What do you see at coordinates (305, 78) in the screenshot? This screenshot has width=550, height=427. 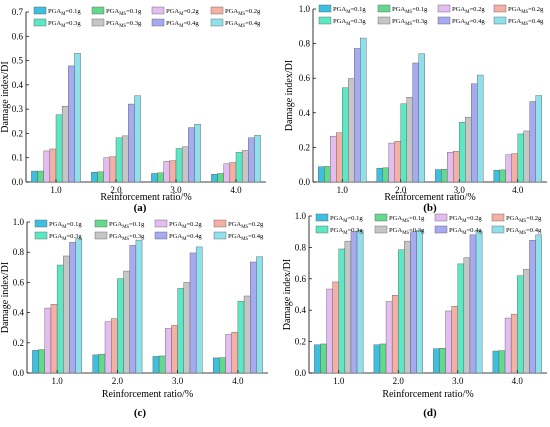 I see `y-tick-label: 0.6` at bounding box center [305, 78].